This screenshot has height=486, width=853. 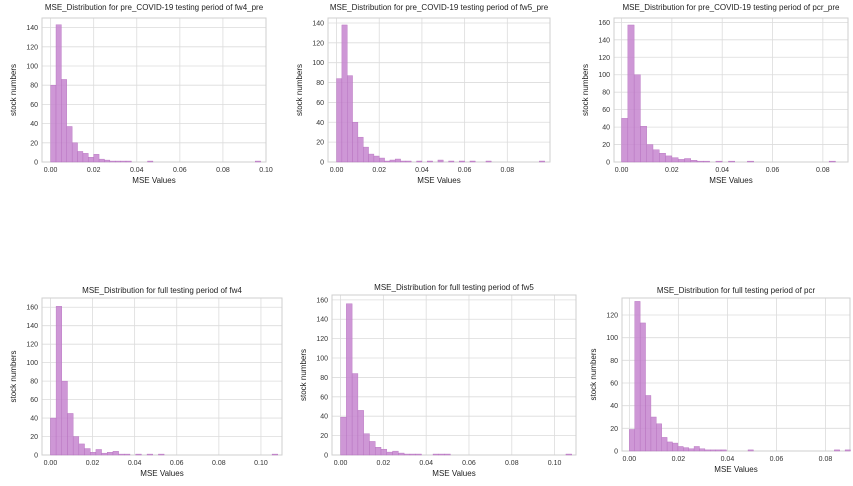 What do you see at coordinates (465, 170) in the screenshot?
I see `x-tick-label: 0.06` at bounding box center [465, 170].